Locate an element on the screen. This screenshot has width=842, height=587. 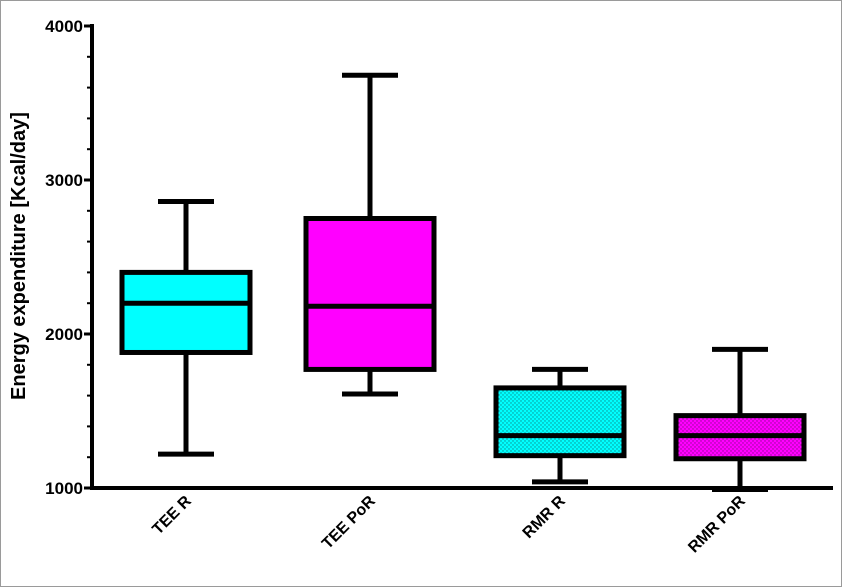
x-axis-labels: TEE R TEE PoR RMR R RMR PoR is located at coordinates (449, 524).